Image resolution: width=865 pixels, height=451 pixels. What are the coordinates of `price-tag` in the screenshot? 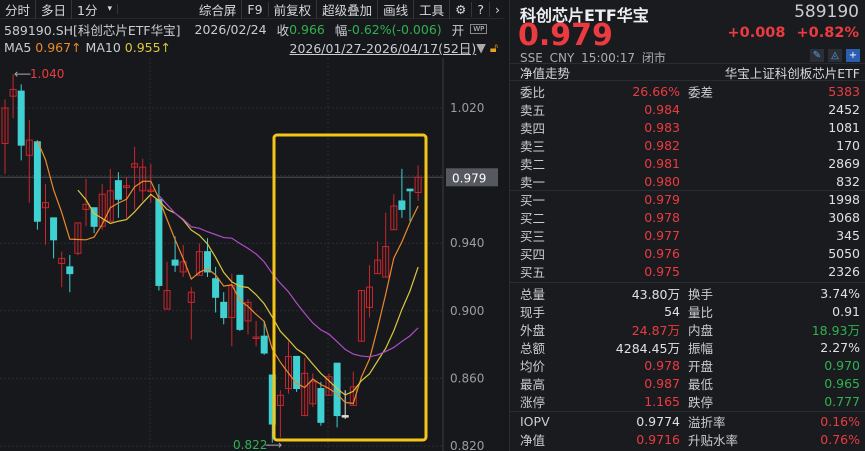 It's located at (472, 177).